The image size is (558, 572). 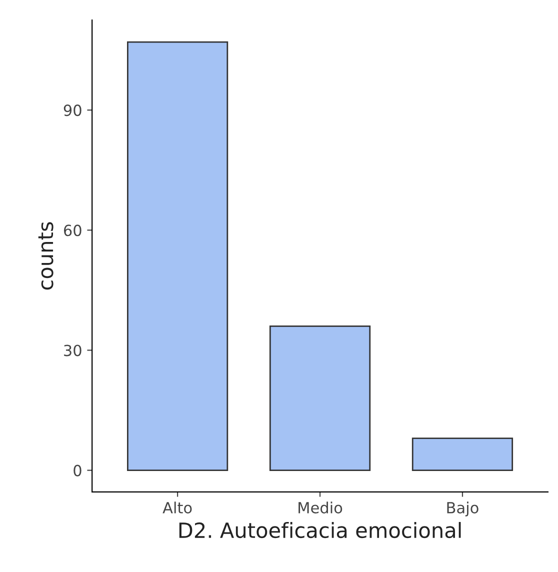 I want to click on y-axis-title: counts, so click(x=46, y=256).